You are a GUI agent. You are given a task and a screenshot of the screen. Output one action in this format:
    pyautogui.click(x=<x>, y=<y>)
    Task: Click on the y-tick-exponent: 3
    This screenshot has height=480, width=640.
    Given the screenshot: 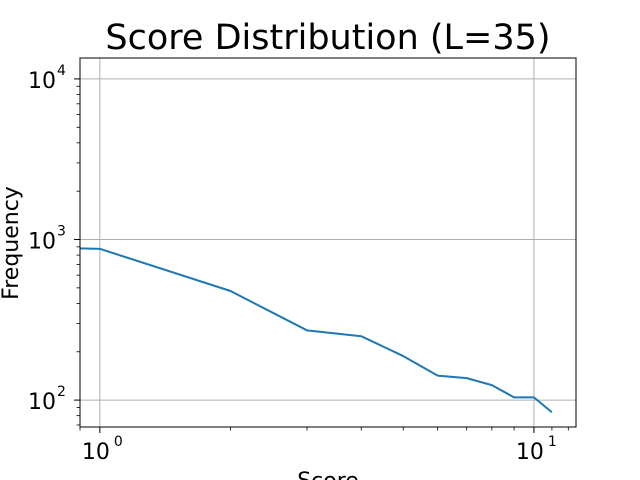 What is the action you would take?
    pyautogui.click(x=61, y=232)
    